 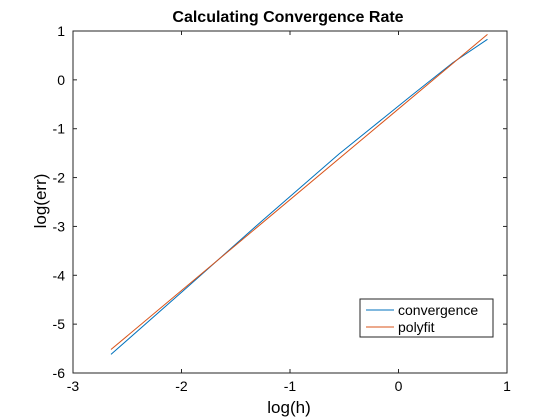 What do you see at coordinates (288, 407) in the screenshot?
I see `x-axis-label: log(h)` at bounding box center [288, 407].